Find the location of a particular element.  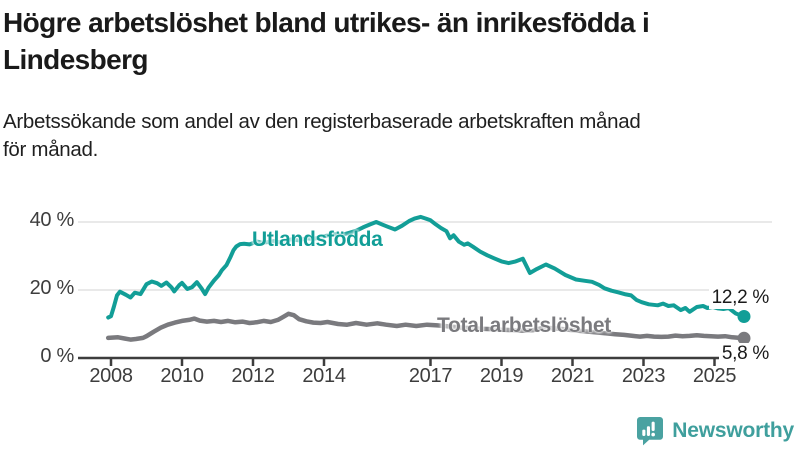

x-axis-label-2017: 2017 is located at coordinates (430, 376).